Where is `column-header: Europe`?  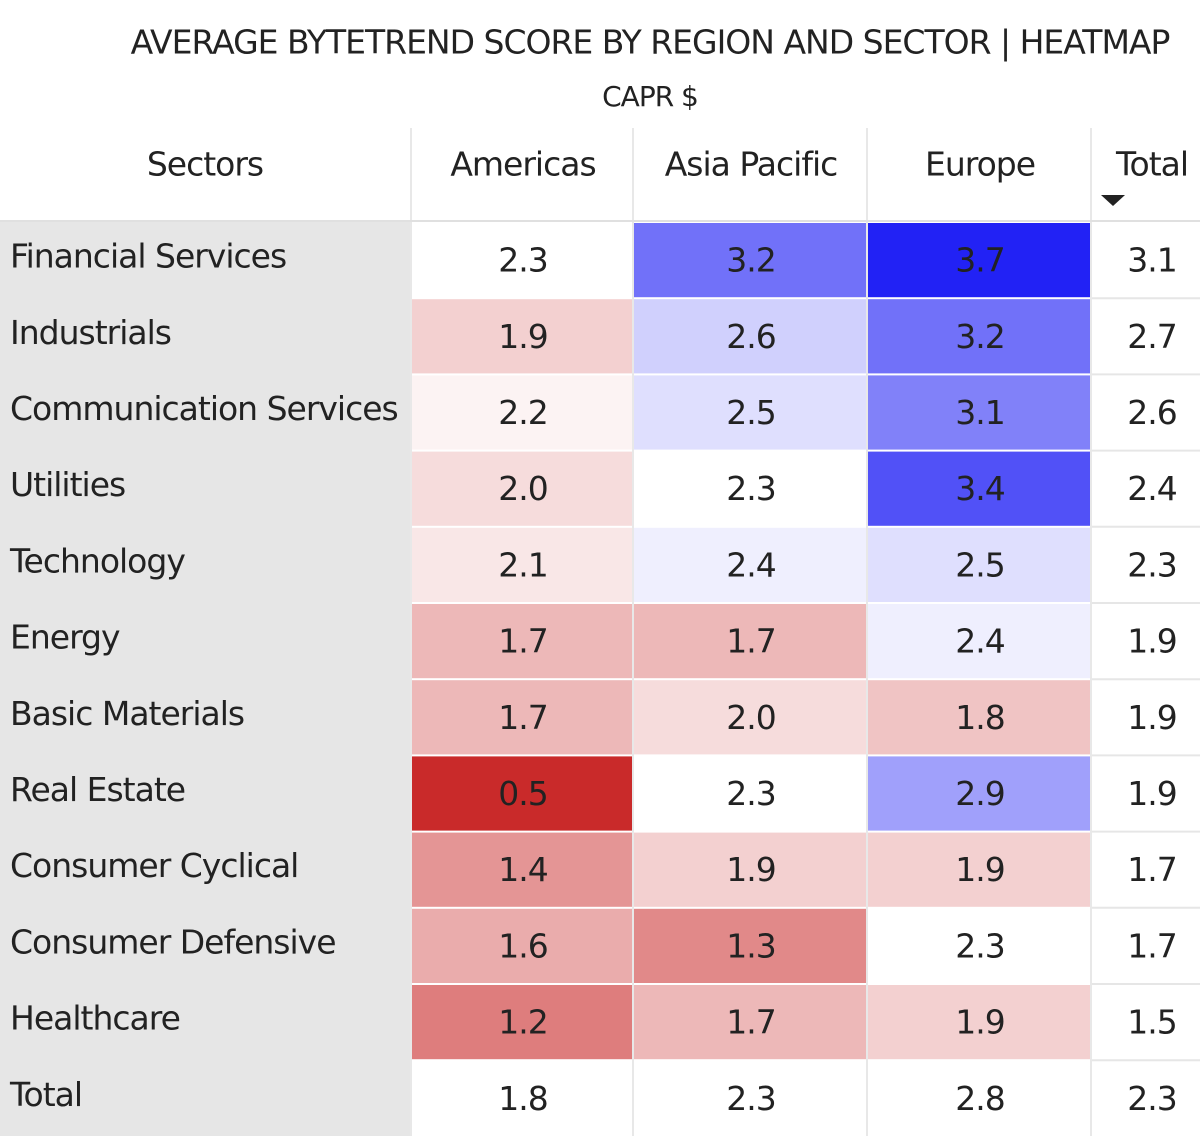 column-header: Europe is located at coordinates (980, 164).